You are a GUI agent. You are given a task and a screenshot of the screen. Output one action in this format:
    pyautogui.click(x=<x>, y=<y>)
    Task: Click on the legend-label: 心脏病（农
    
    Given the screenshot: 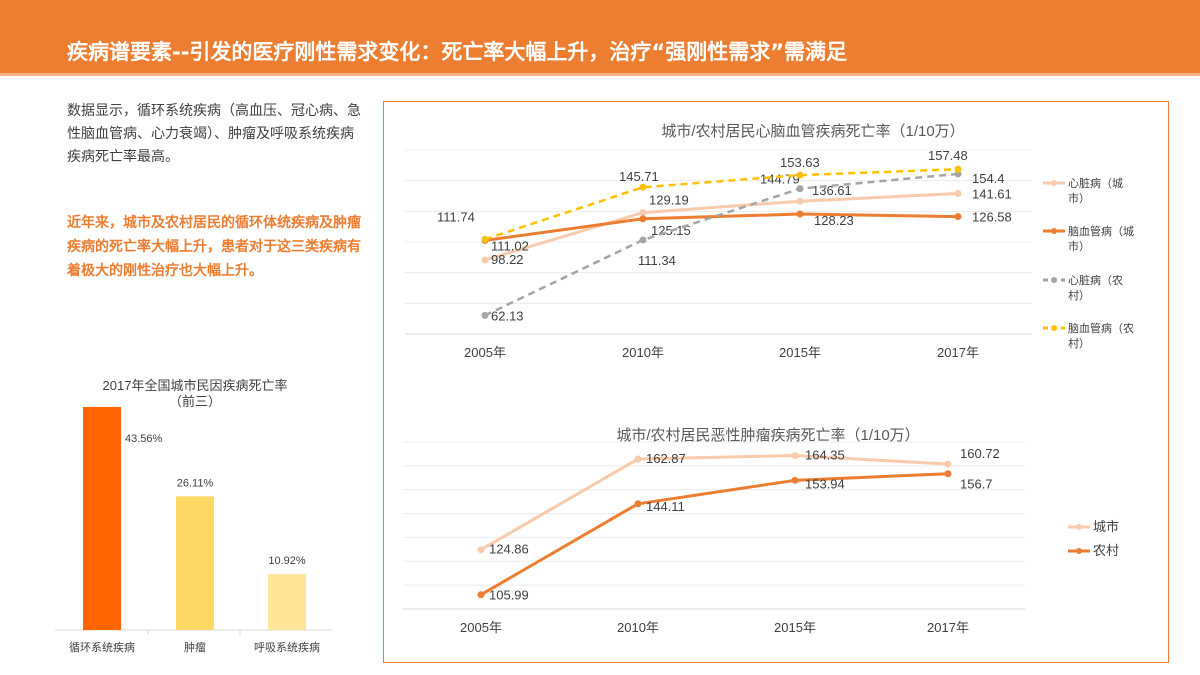 What is the action you would take?
    pyautogui.click(x=1095, y=280)
    